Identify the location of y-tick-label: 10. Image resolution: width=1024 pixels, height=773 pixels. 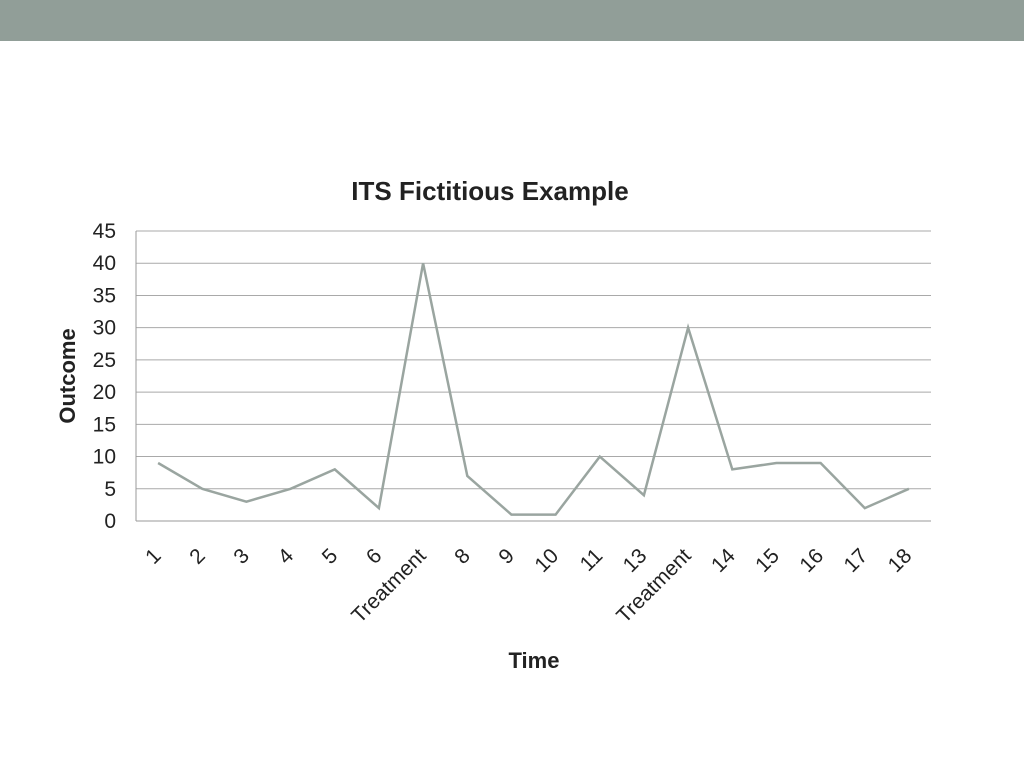
(104, 457).